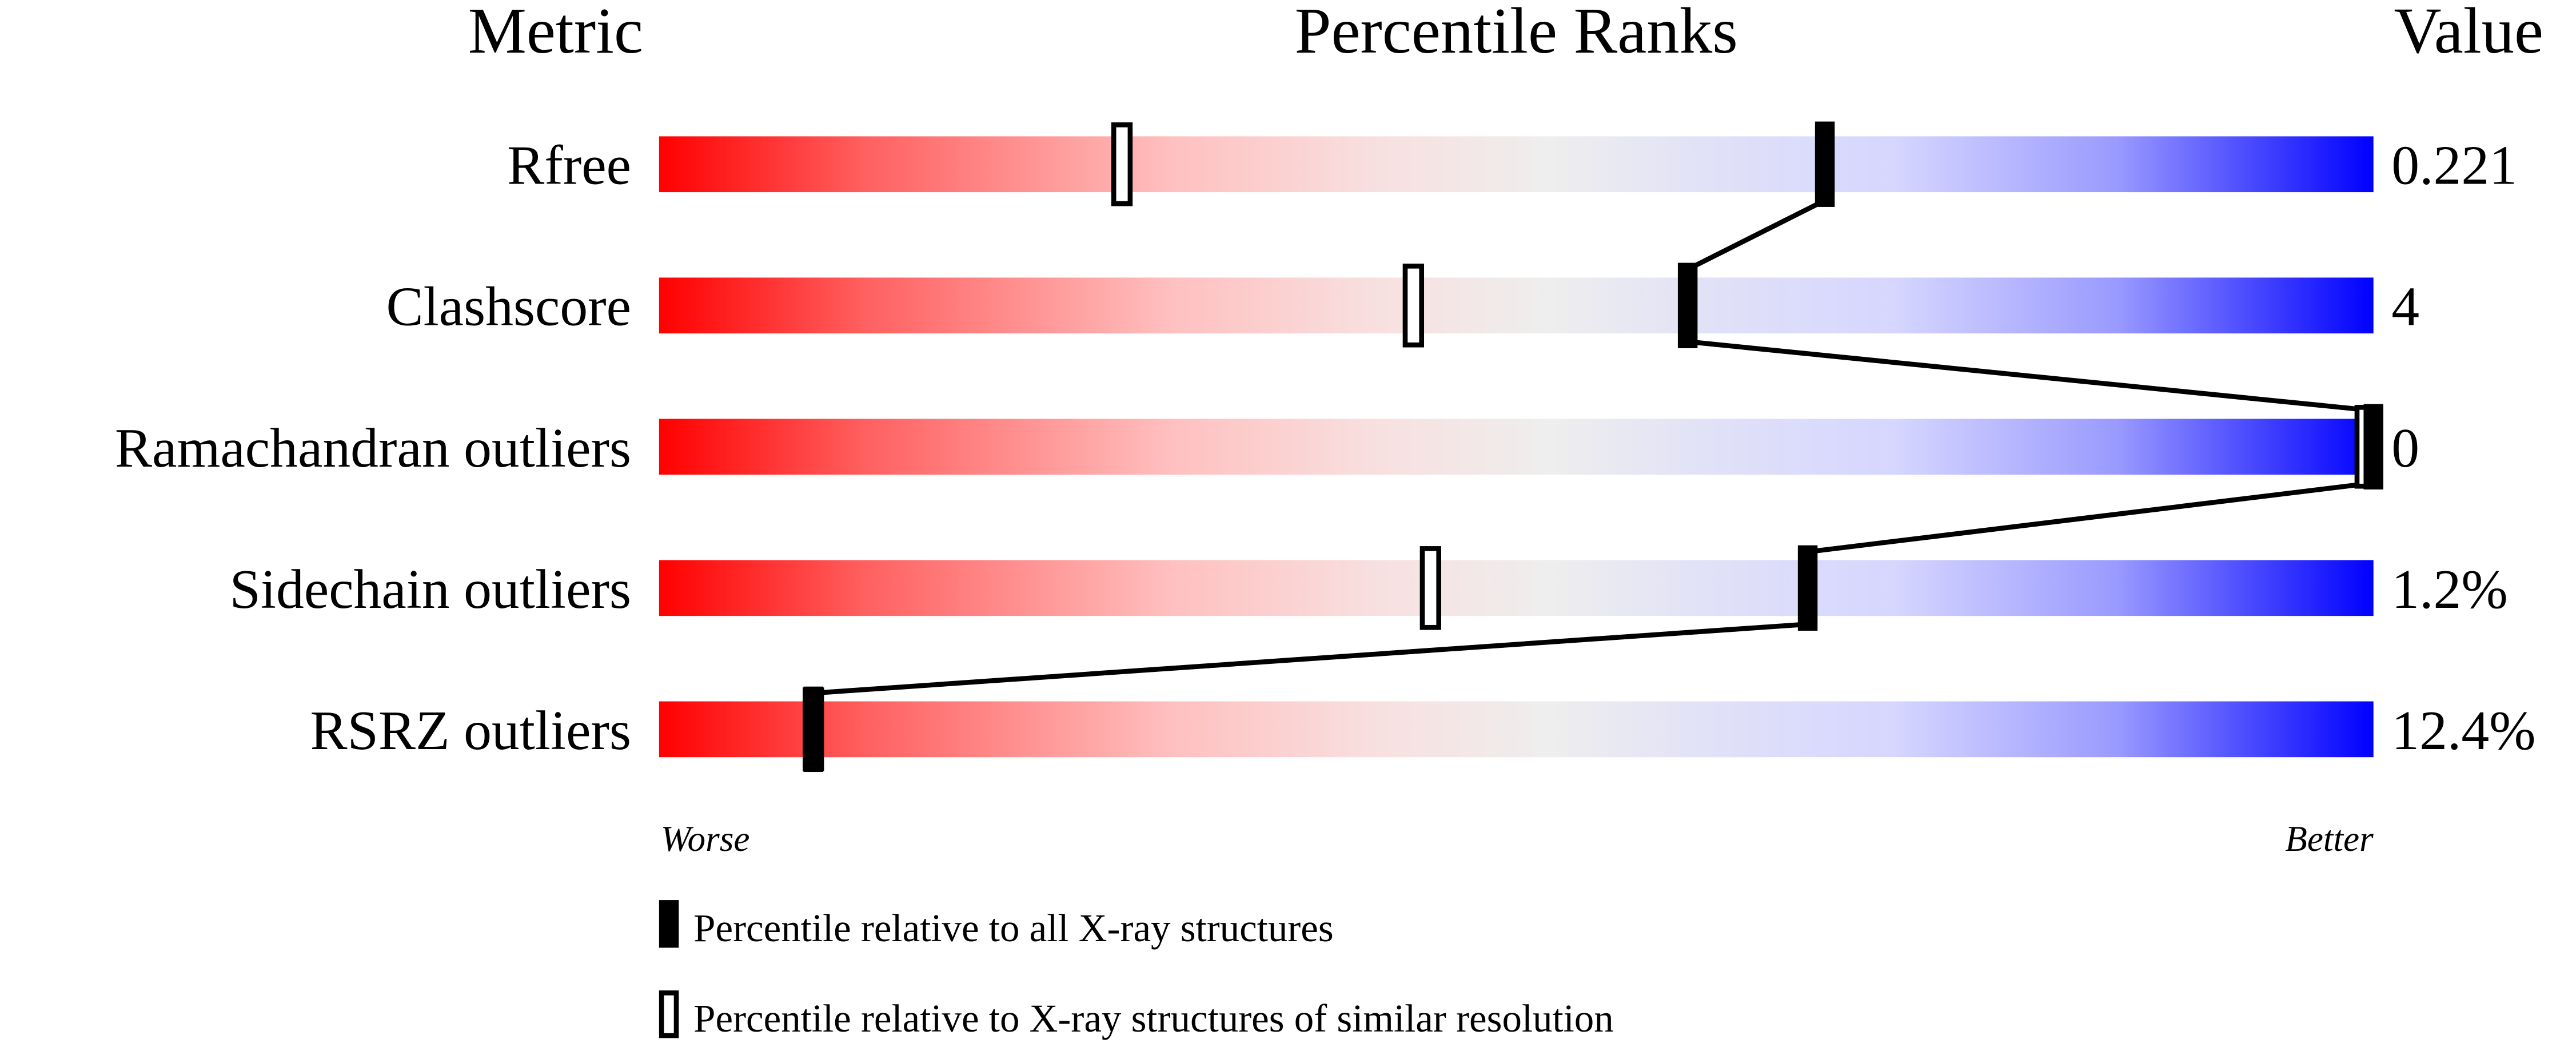  Describe the element at coordinates (2469, 33) in the screenshot. I see `header-value: Value` at that location.